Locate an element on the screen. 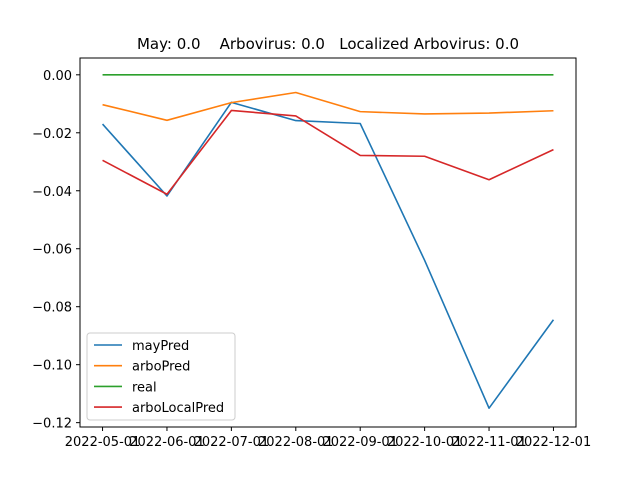 Image resolution: width=640 pixels, height=480 pixels. y-tick-label: −0.08 is located at coordinates (52, 308).